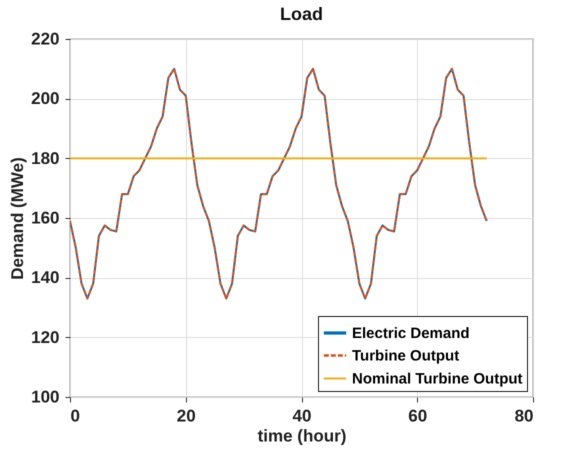 The image size is (570, 465). I want to click on y-tick-label: 140, so click(45, 278).